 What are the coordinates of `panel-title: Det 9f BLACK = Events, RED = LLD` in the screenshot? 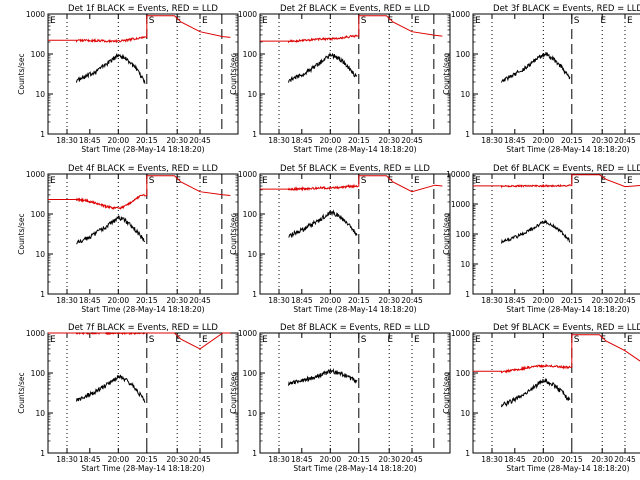 It's located at (566, 328).